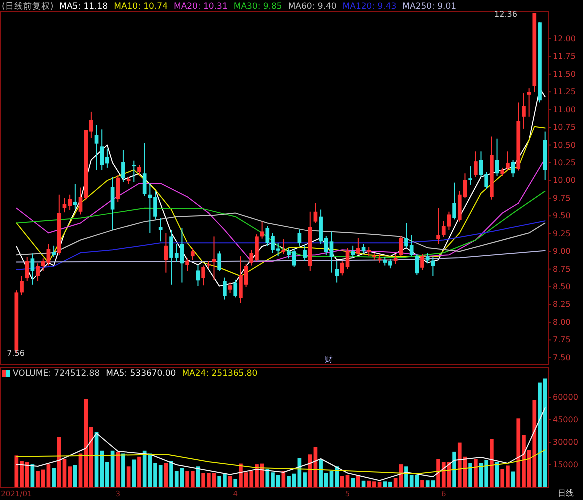  I want to click on y-tick-label: 15000, so click(565, 465).